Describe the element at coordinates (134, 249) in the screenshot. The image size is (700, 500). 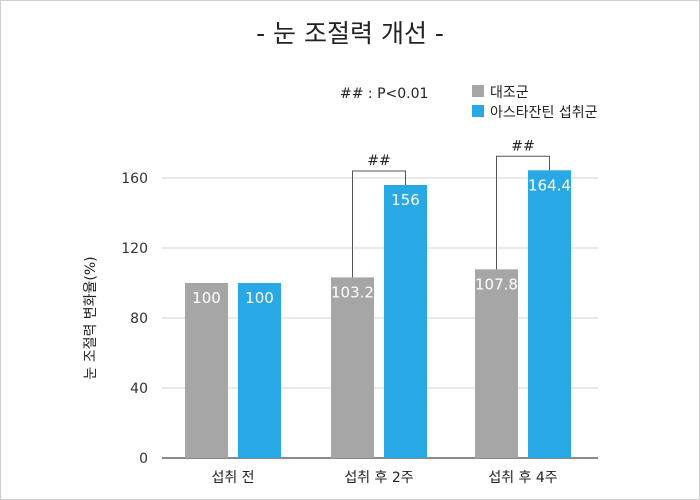
I see `y-tick-label: 120` at that location.